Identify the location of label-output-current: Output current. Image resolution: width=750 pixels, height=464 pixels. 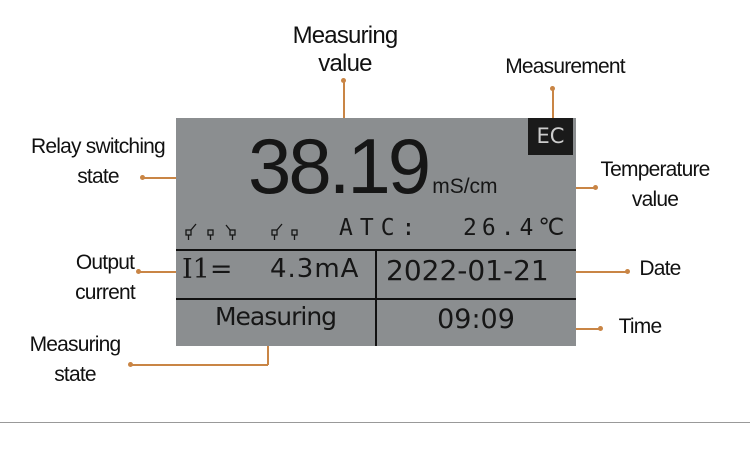
(105, 277).